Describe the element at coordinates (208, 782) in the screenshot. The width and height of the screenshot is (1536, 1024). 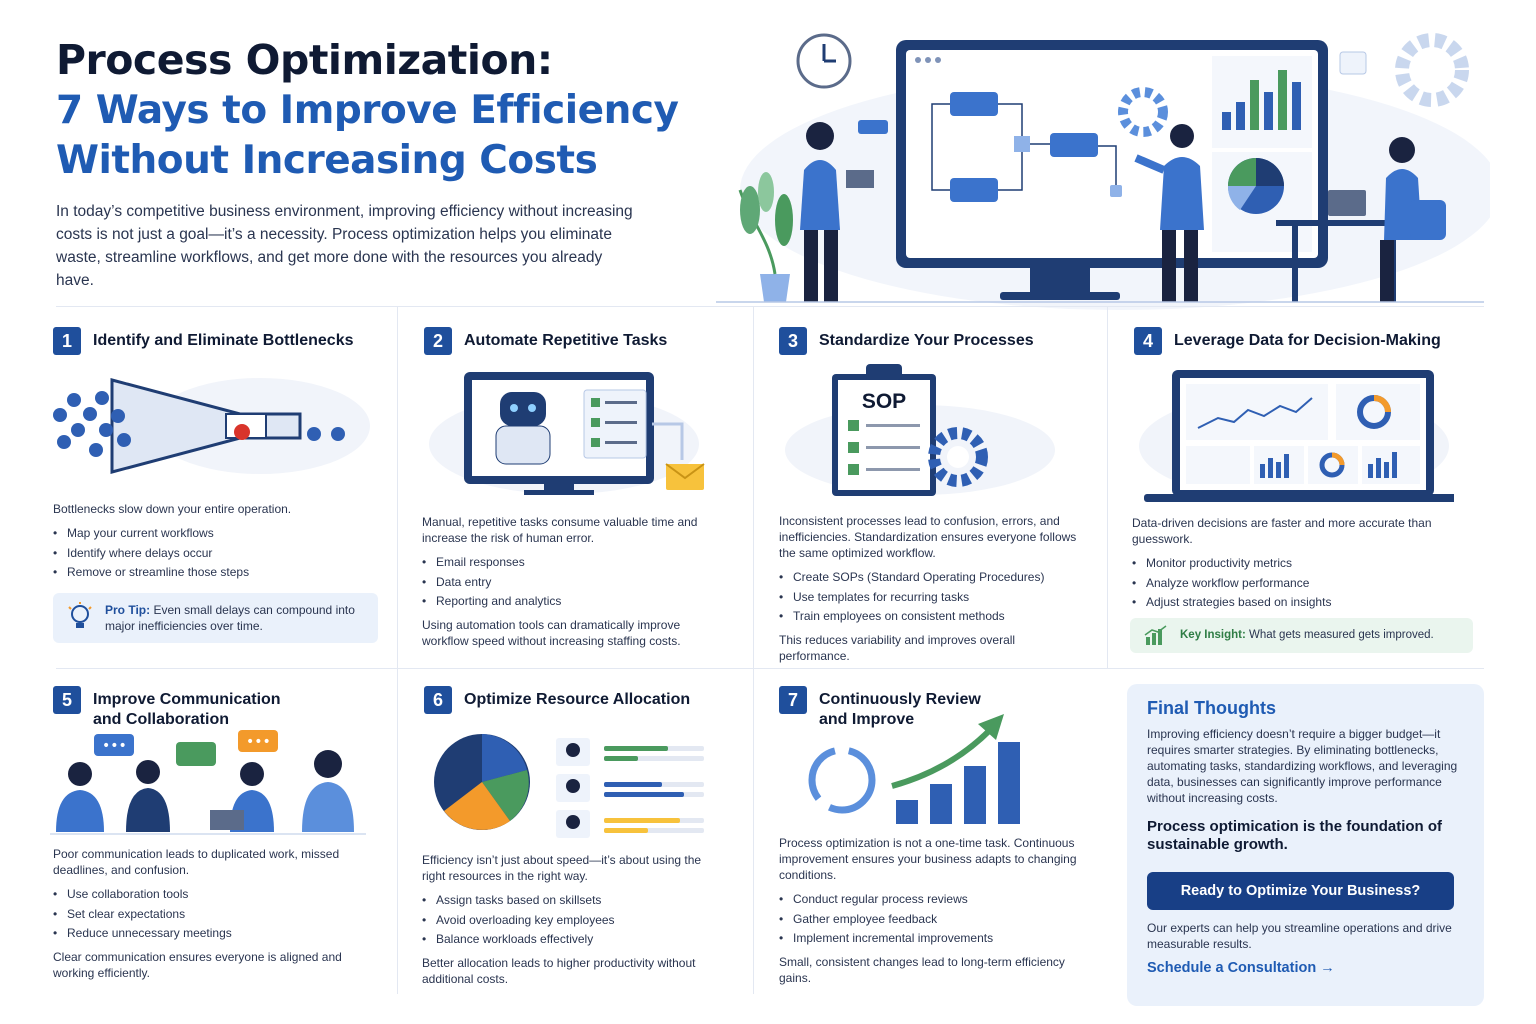
I see `team-collaboration-illustration: ••• •••` at that location.